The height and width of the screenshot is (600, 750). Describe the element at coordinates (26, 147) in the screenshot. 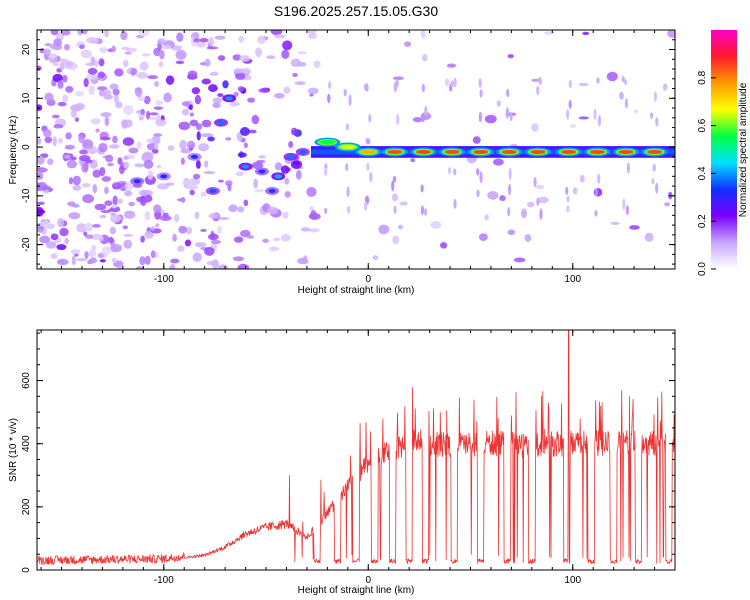

I see `spectrogram-y-tick-label: 0` at that location.